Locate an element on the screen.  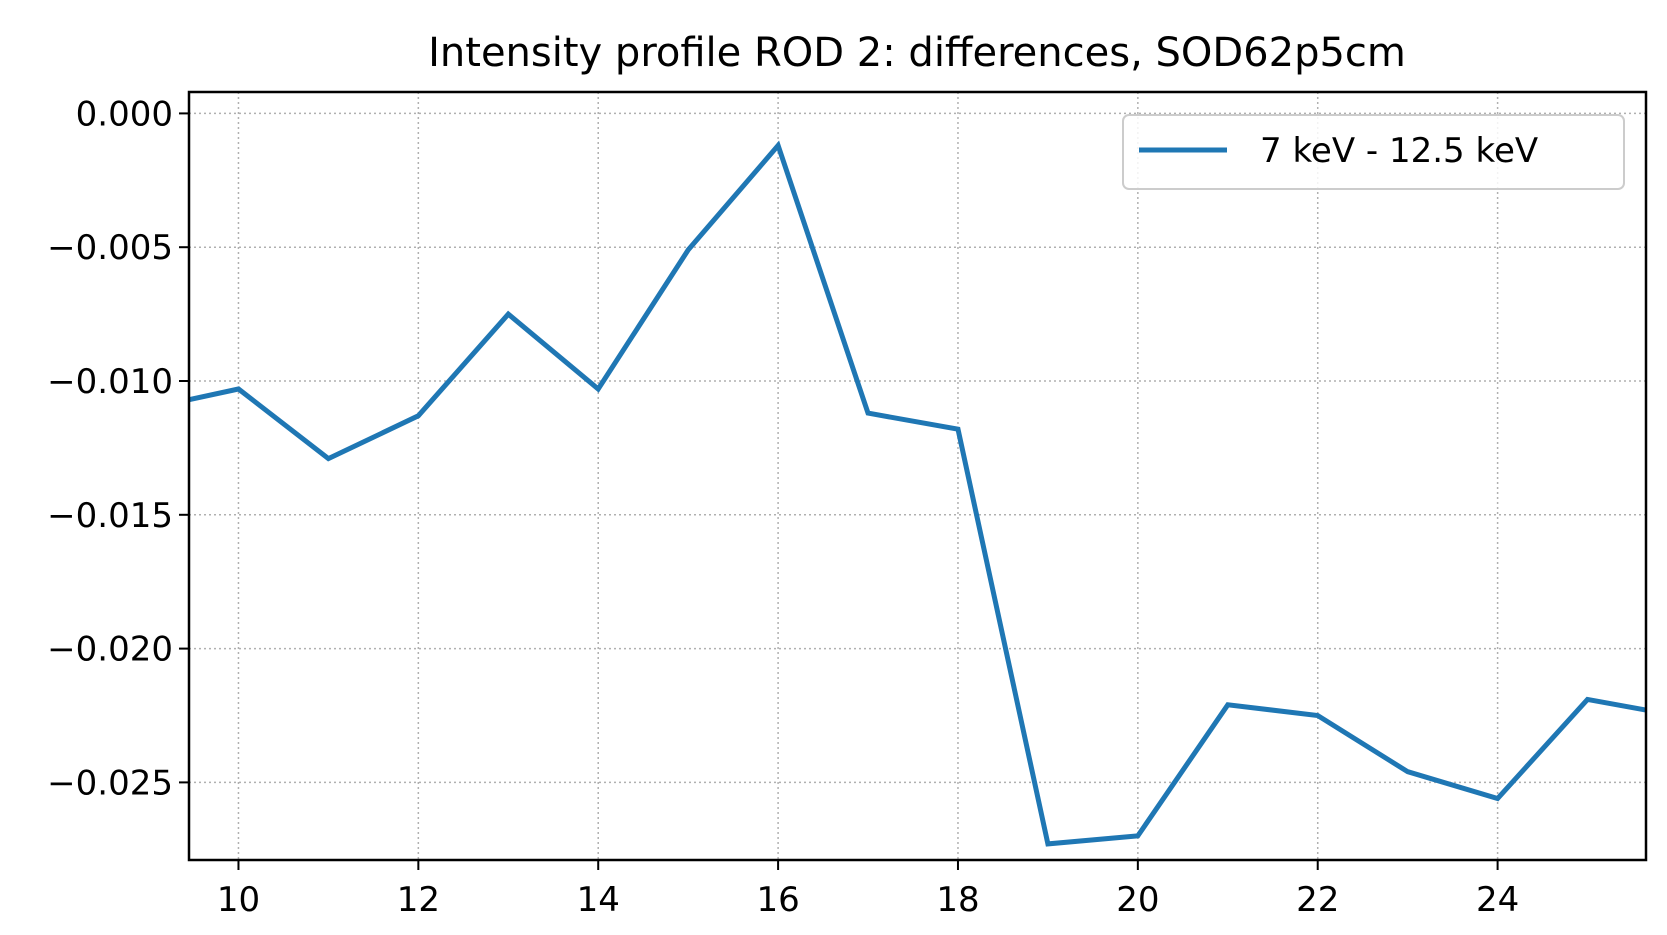
x-tick-label: 20 is located at coordinates (1137, 900).